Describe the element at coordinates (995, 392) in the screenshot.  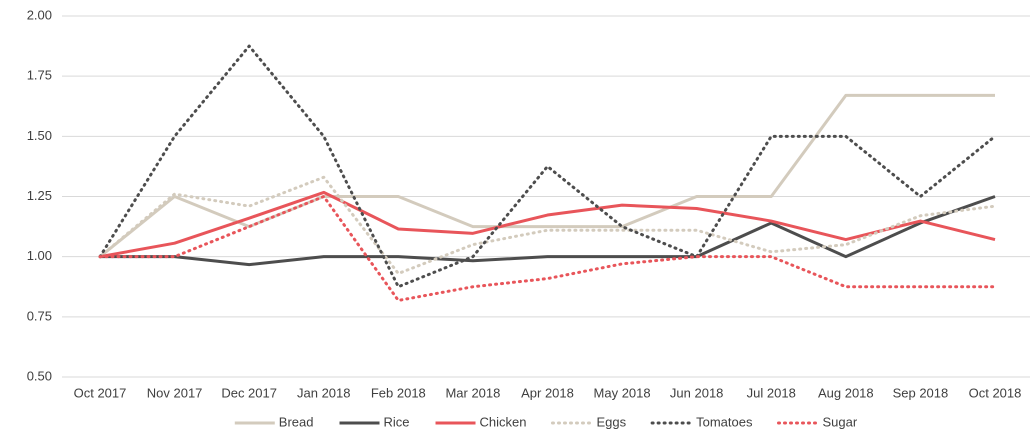
I see `x-tick-label: Oct 2018` at that location.